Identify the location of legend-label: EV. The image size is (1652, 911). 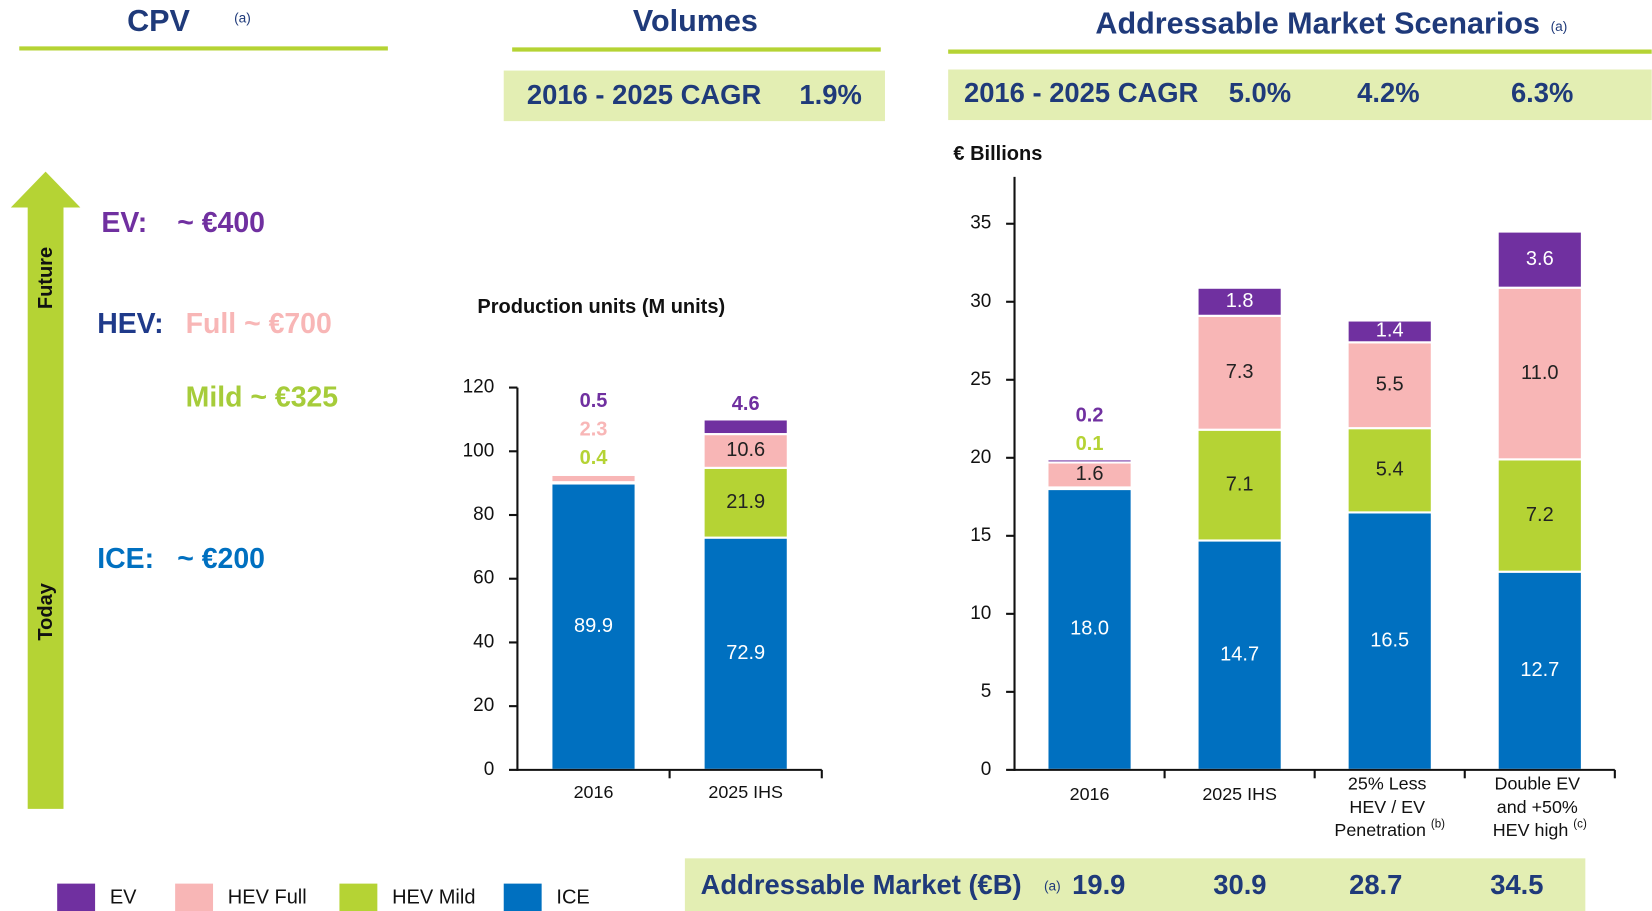
(123, 898).